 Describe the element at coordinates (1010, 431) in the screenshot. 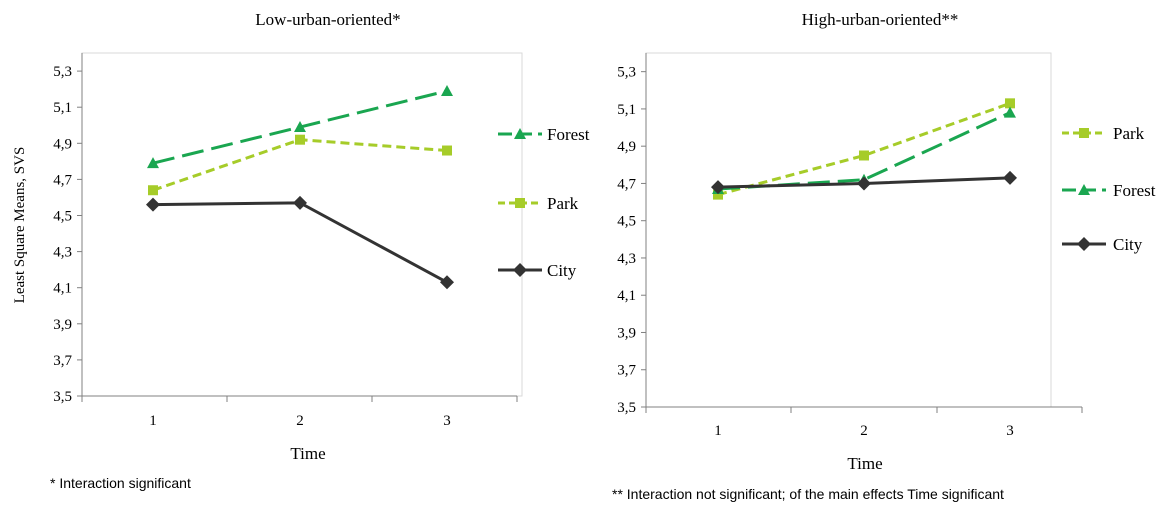

I see `chart-right-x-tick-label: 3` at that location.